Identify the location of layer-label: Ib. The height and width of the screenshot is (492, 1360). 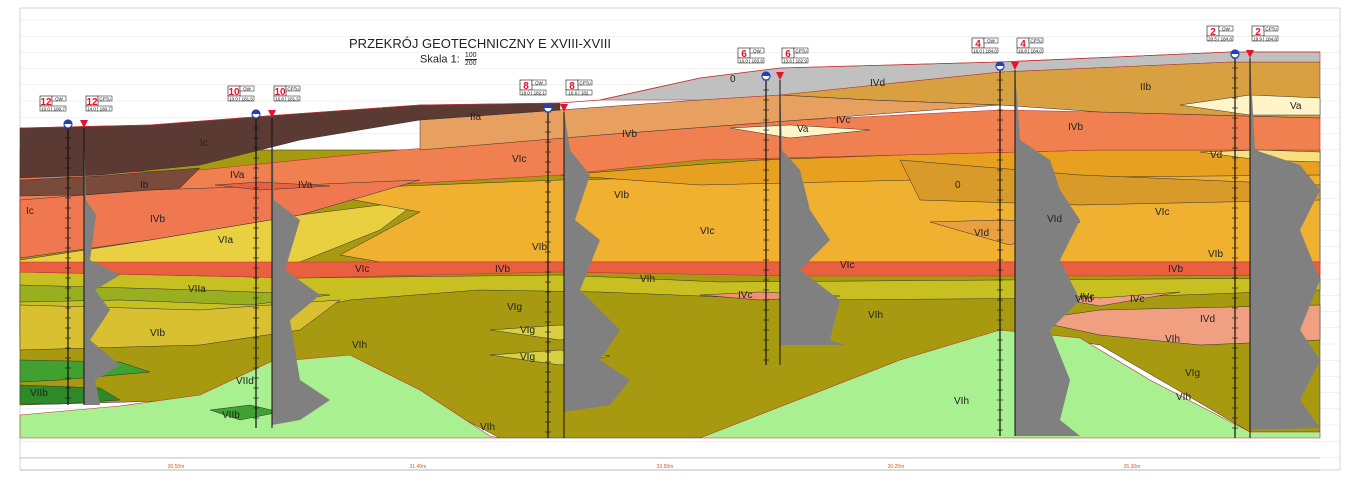
(144, 185).